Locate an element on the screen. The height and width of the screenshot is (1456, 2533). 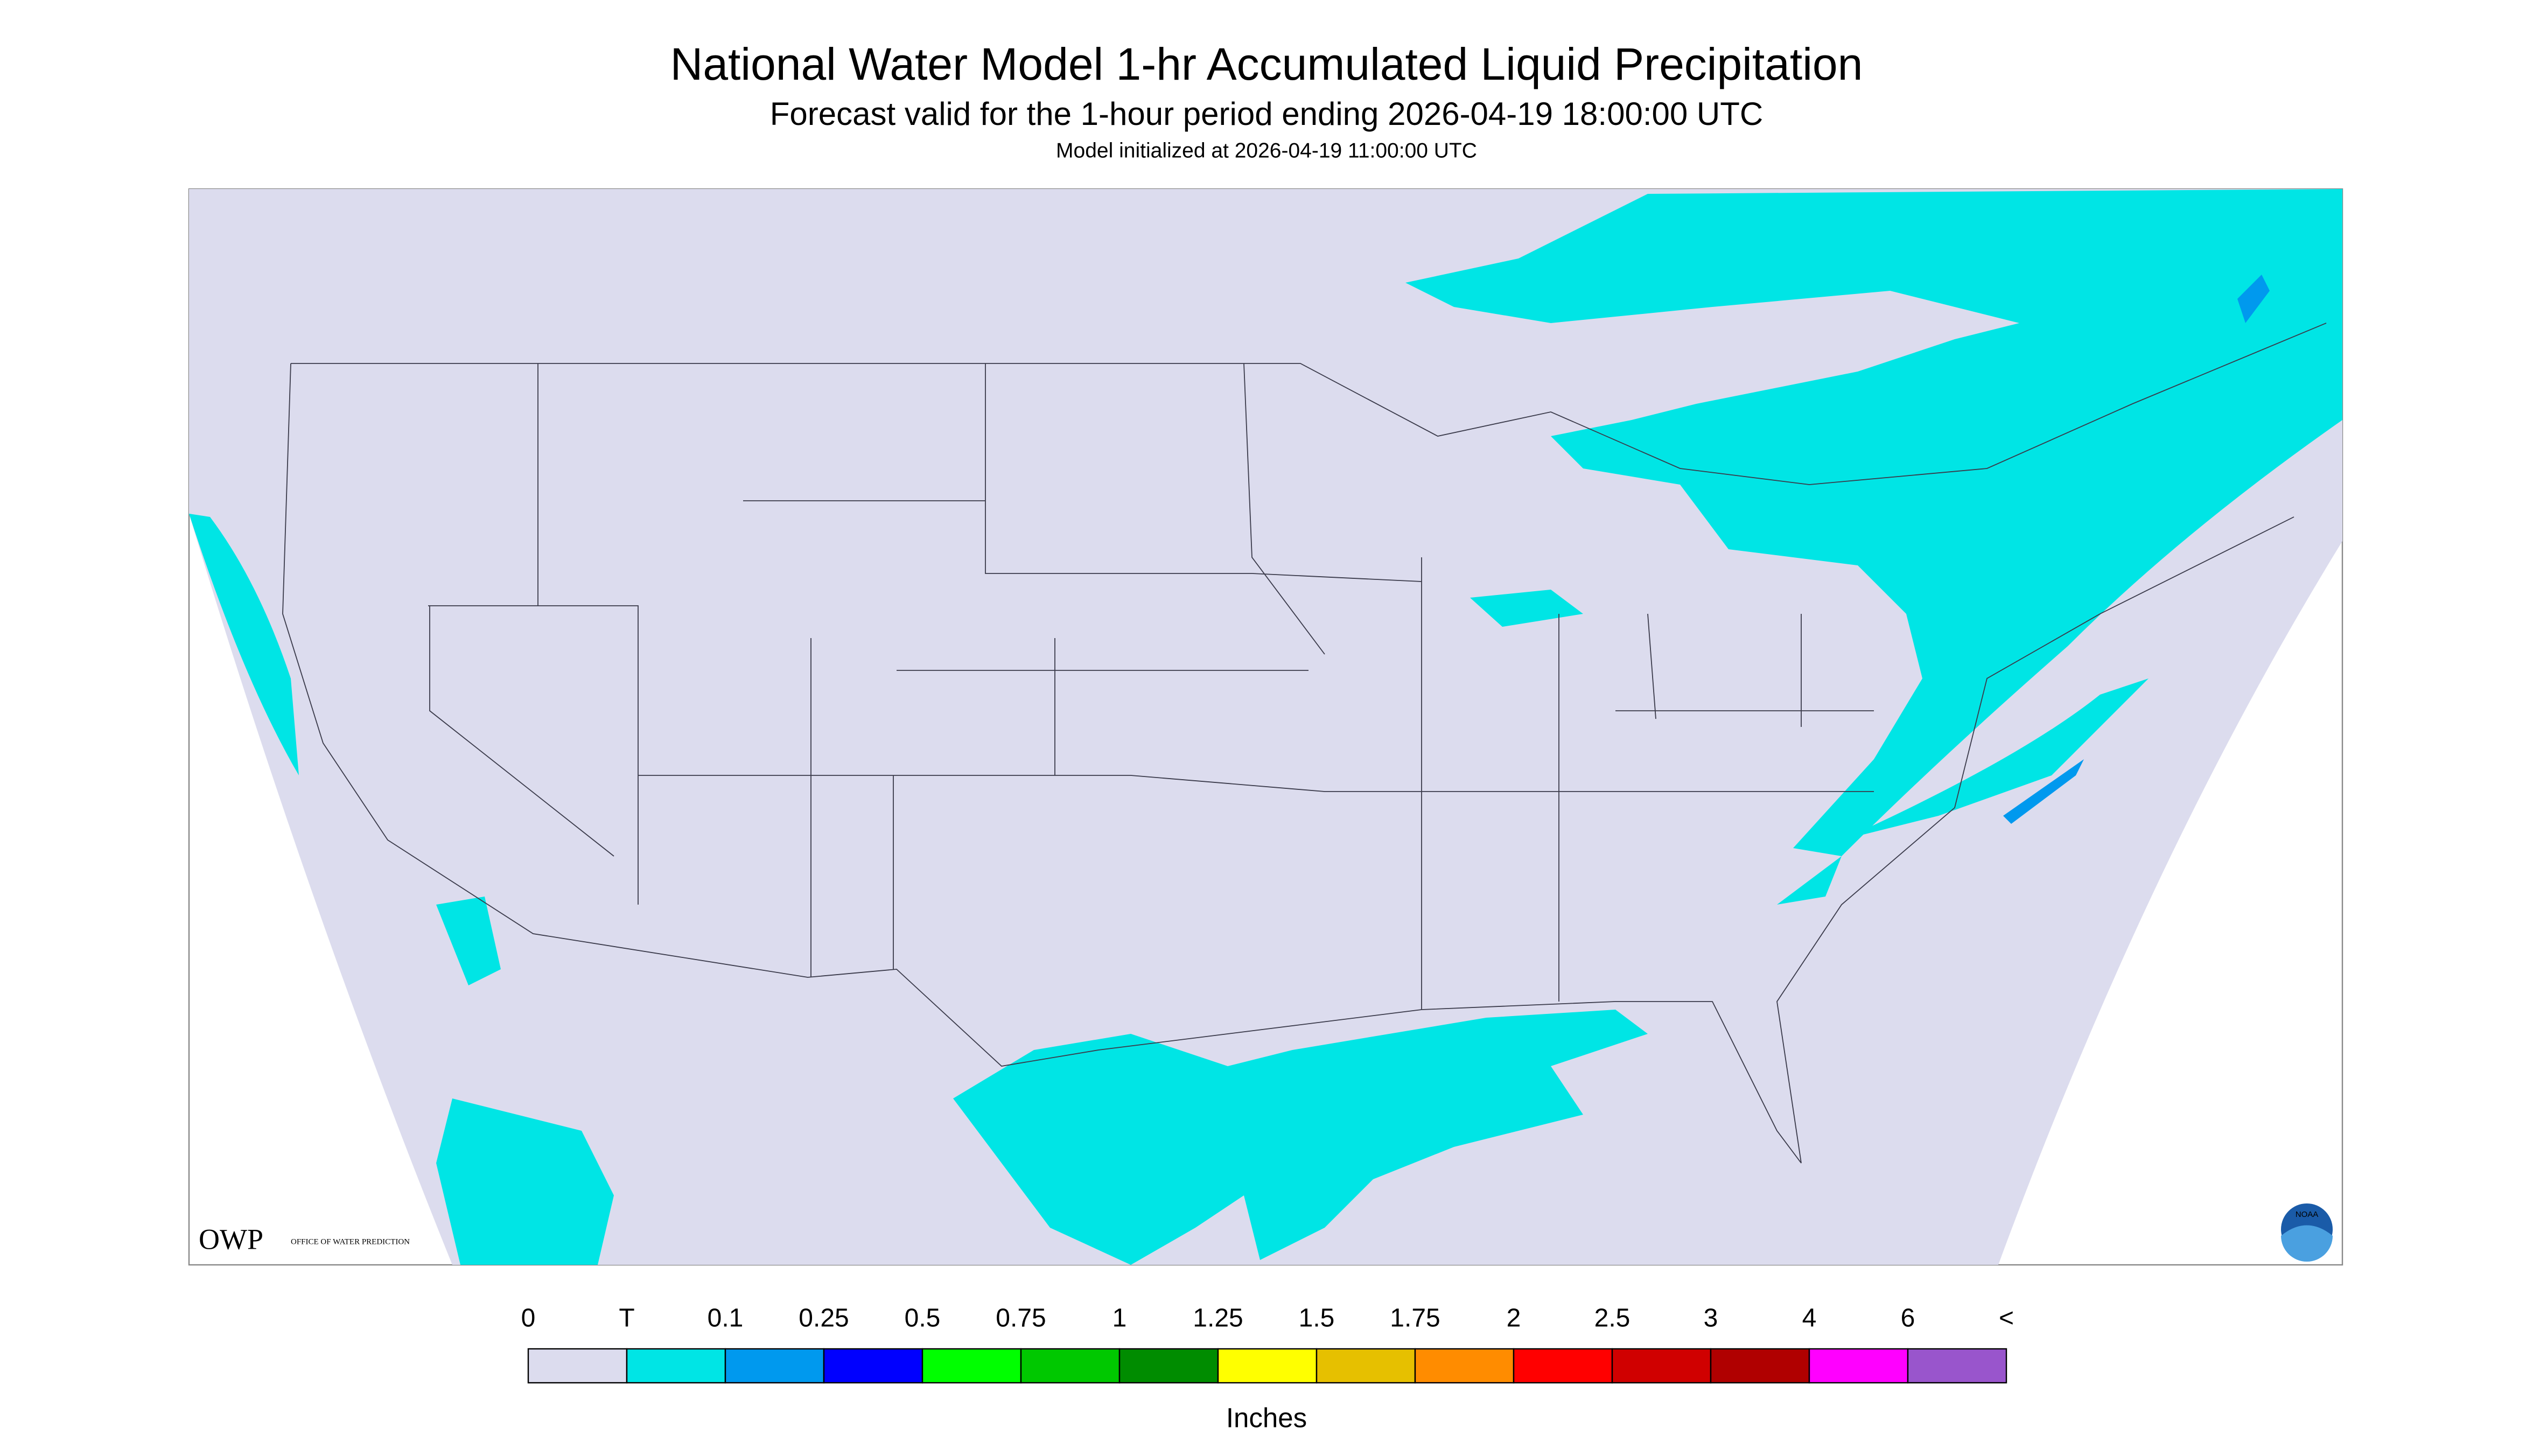
legend-label: 0.75 is located at coordinates (1021, 1318).